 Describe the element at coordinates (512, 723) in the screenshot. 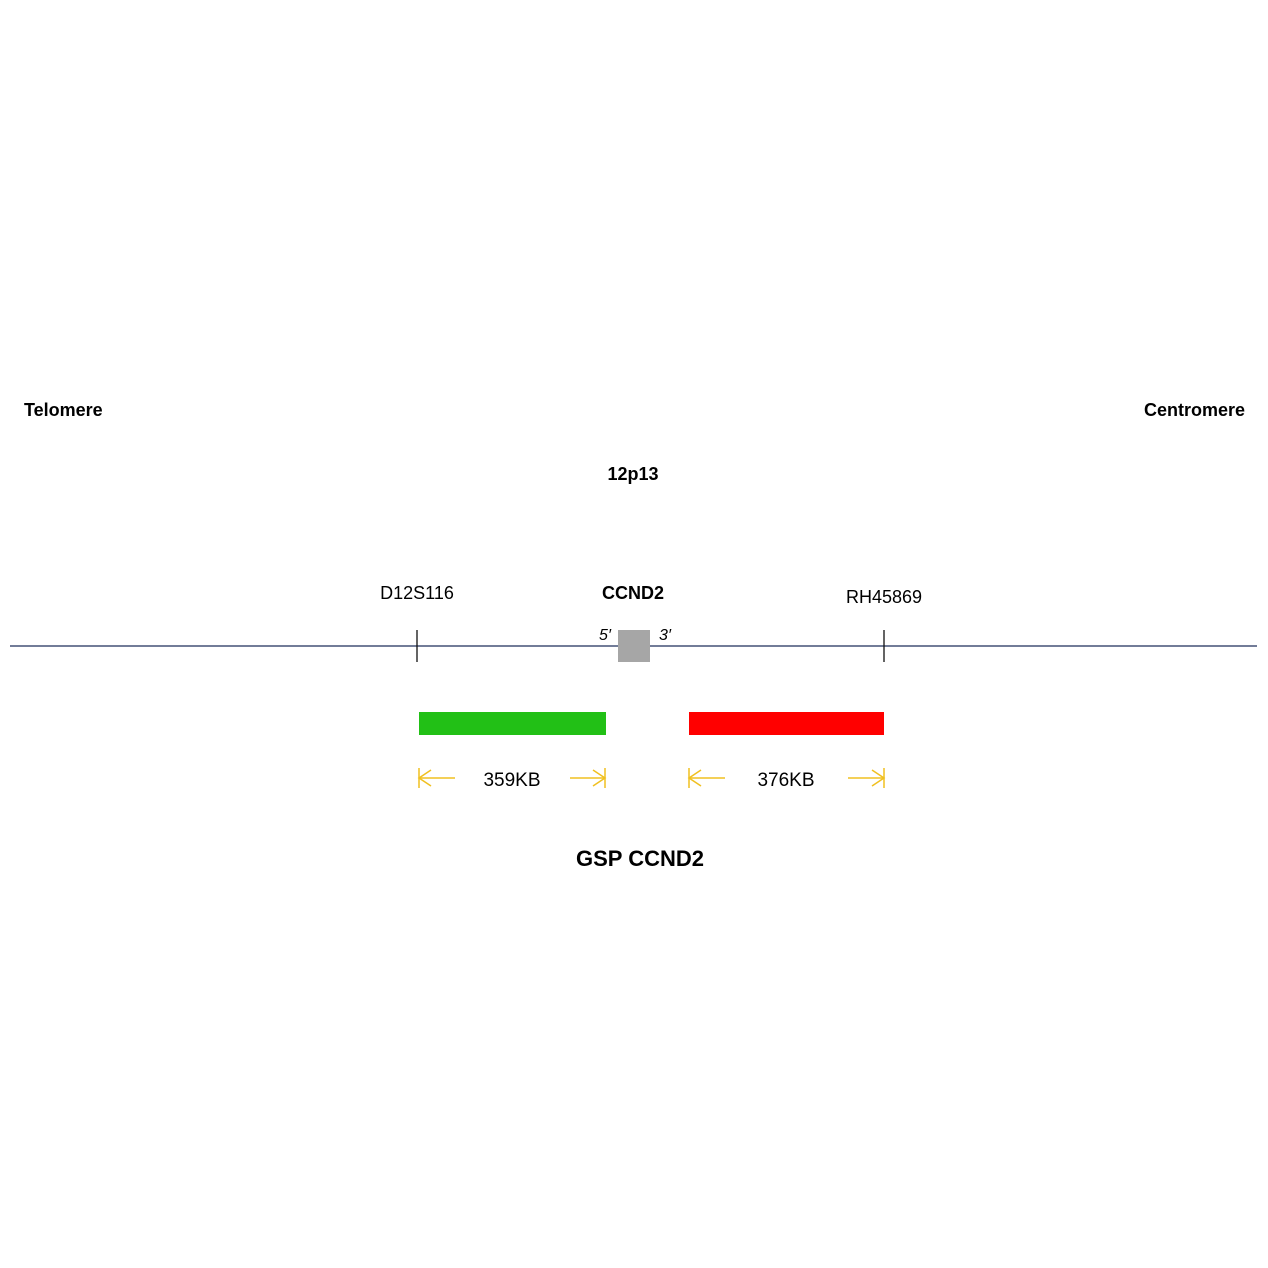

I see `green-probe-bar` at that location.